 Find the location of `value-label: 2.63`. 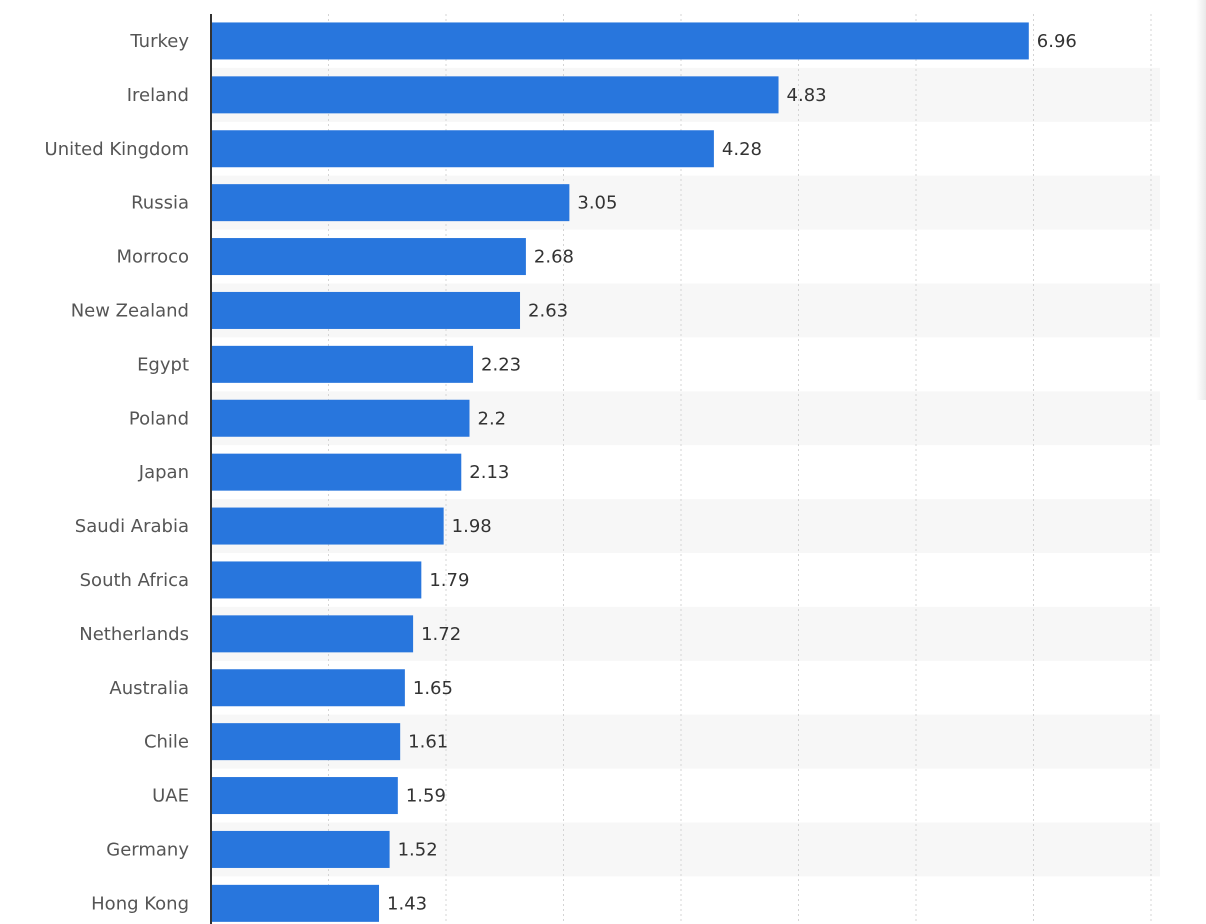

value-label: 2.63 is located at coordinates (548, 310).